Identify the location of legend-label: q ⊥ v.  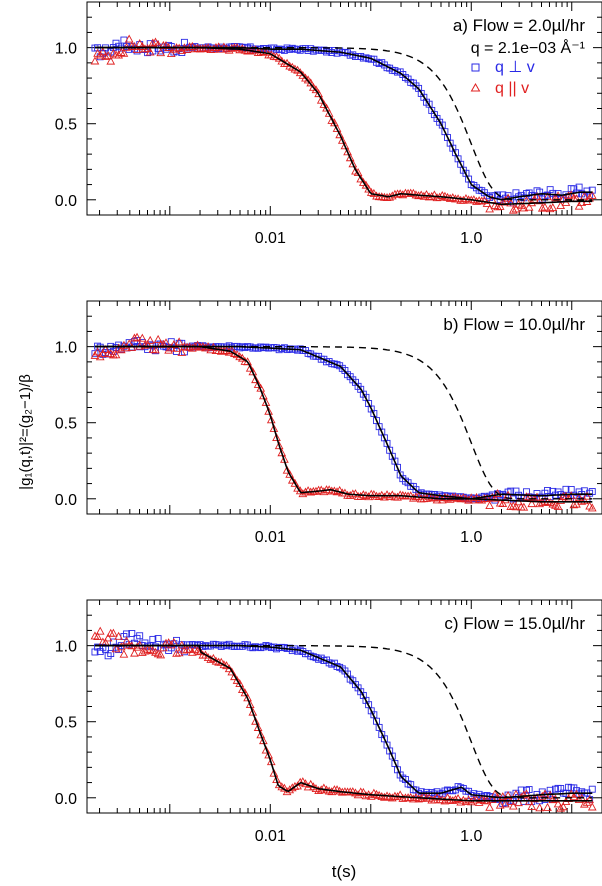
(515, 67).